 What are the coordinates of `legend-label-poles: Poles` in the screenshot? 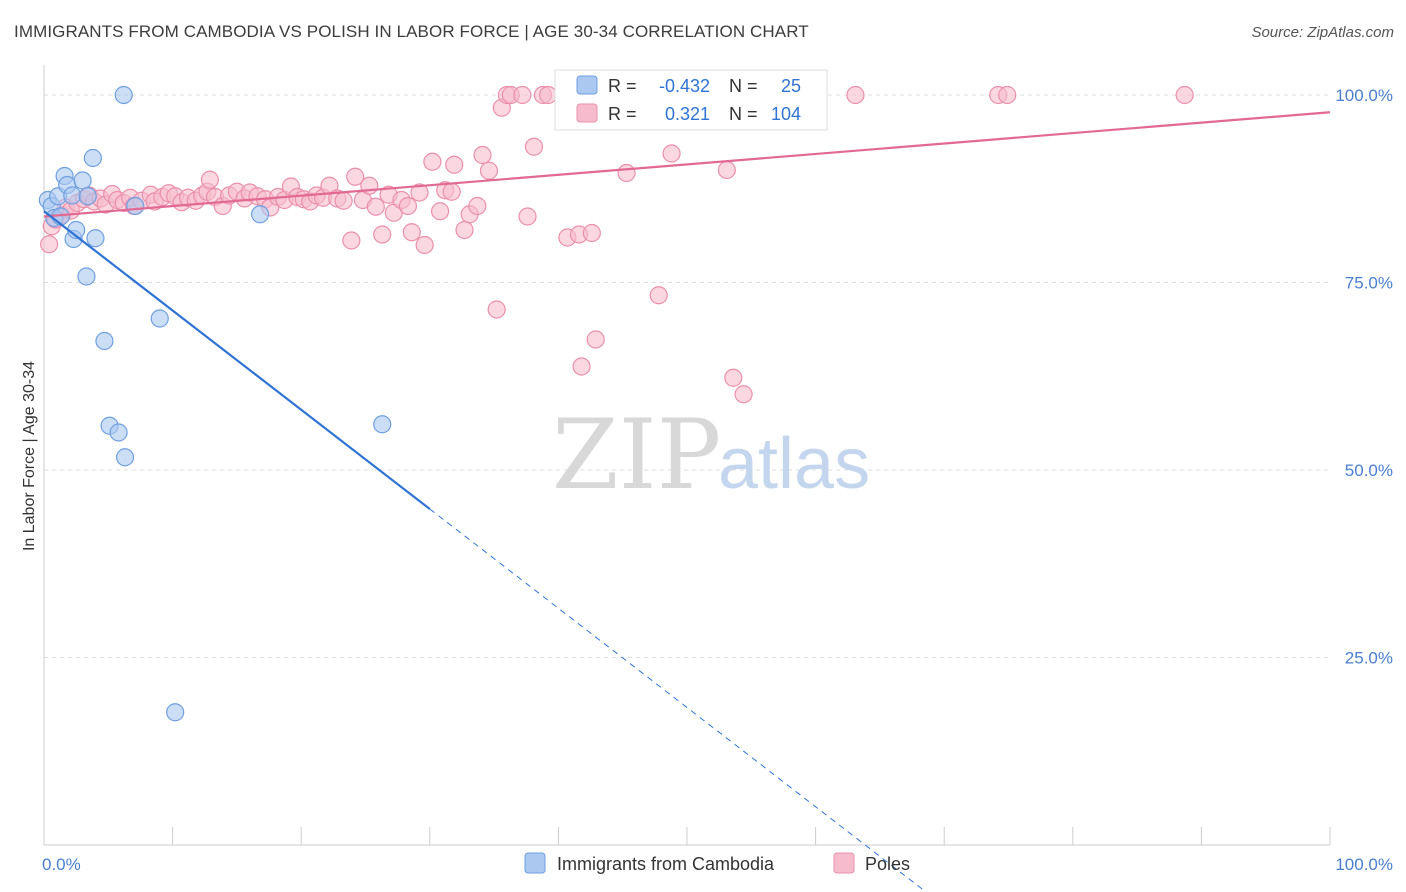 It's located at (887, 864).